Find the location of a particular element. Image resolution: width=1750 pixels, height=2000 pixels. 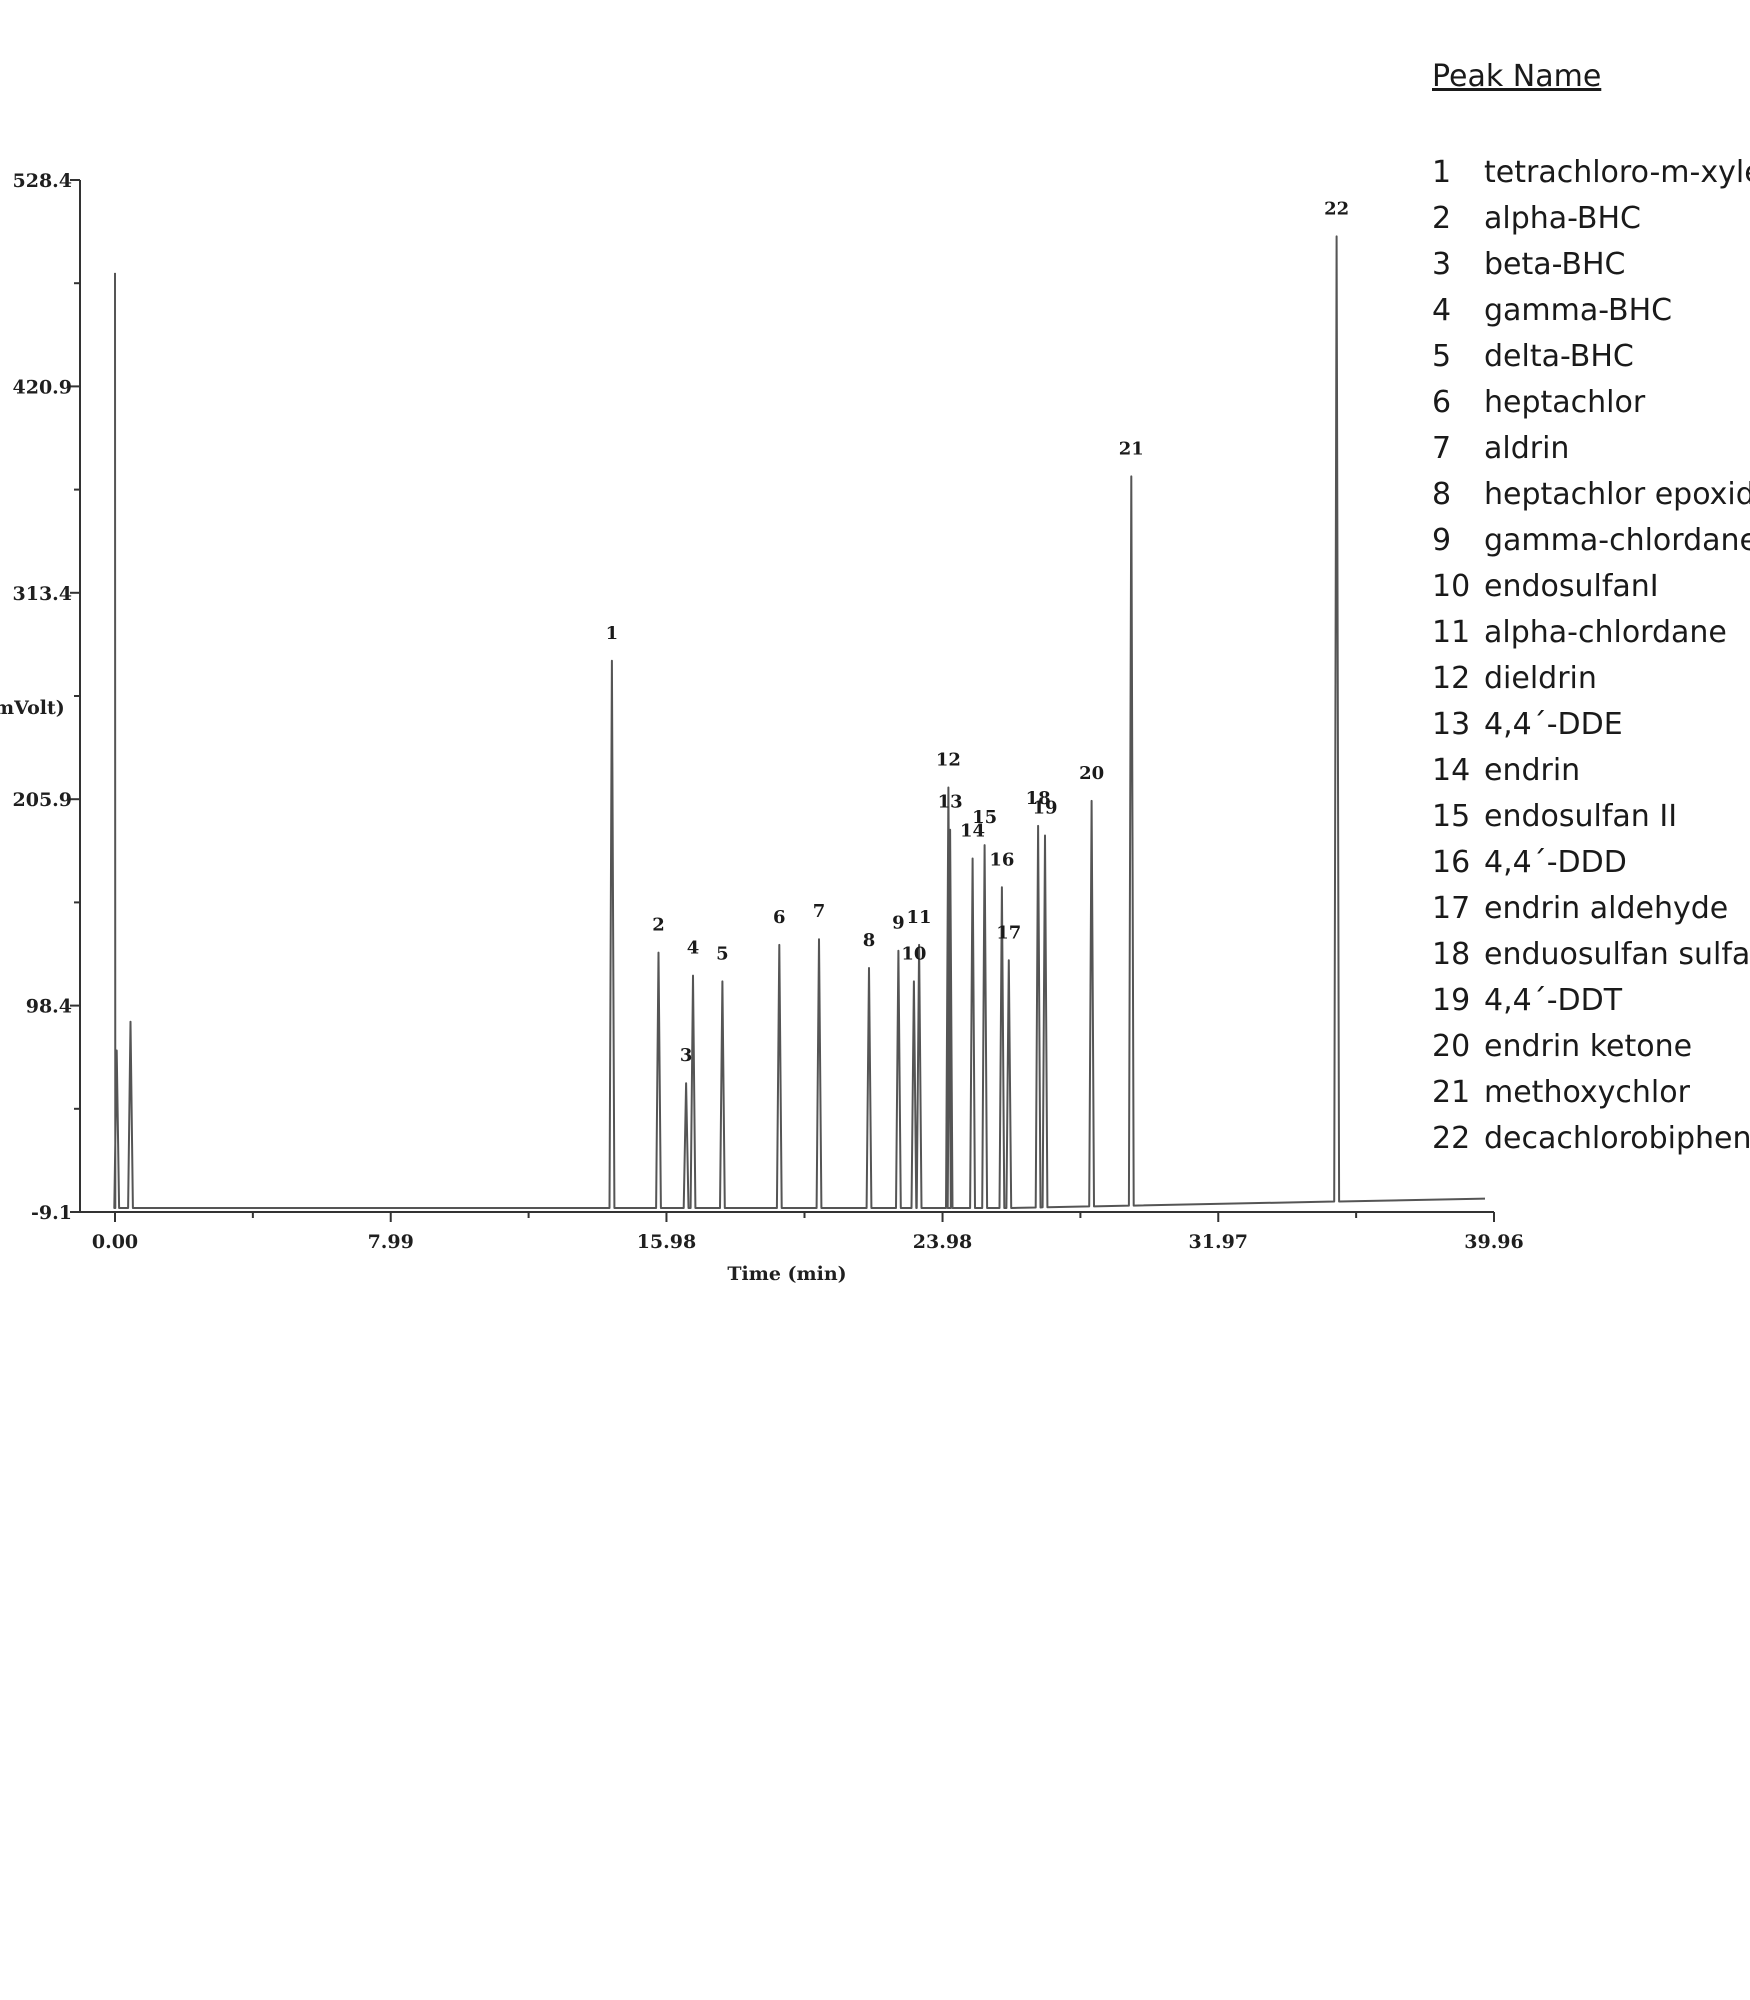

y-tick-label: 313.4 is located at coordinates (43, 594).